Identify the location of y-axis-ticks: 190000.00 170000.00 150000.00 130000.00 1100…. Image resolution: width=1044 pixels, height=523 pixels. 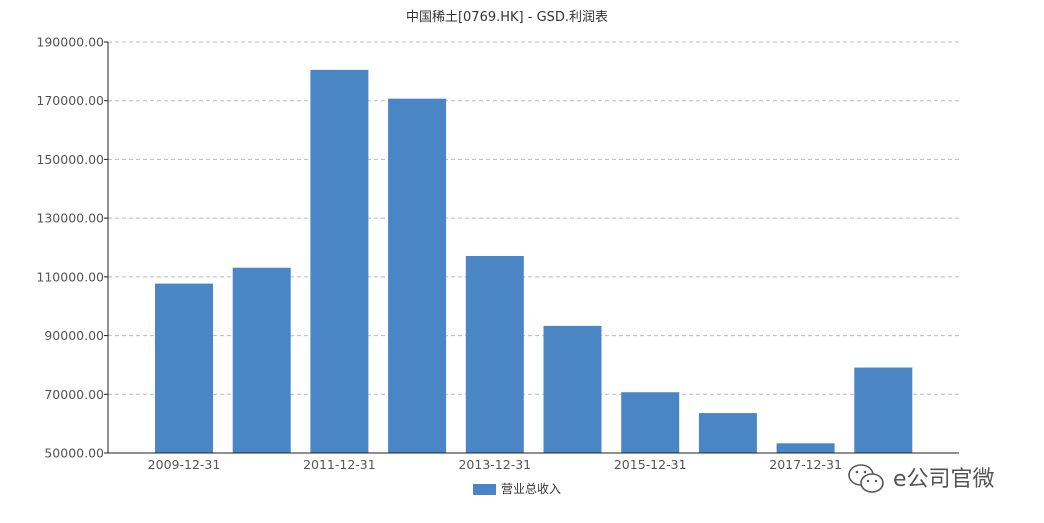
(72, 248).